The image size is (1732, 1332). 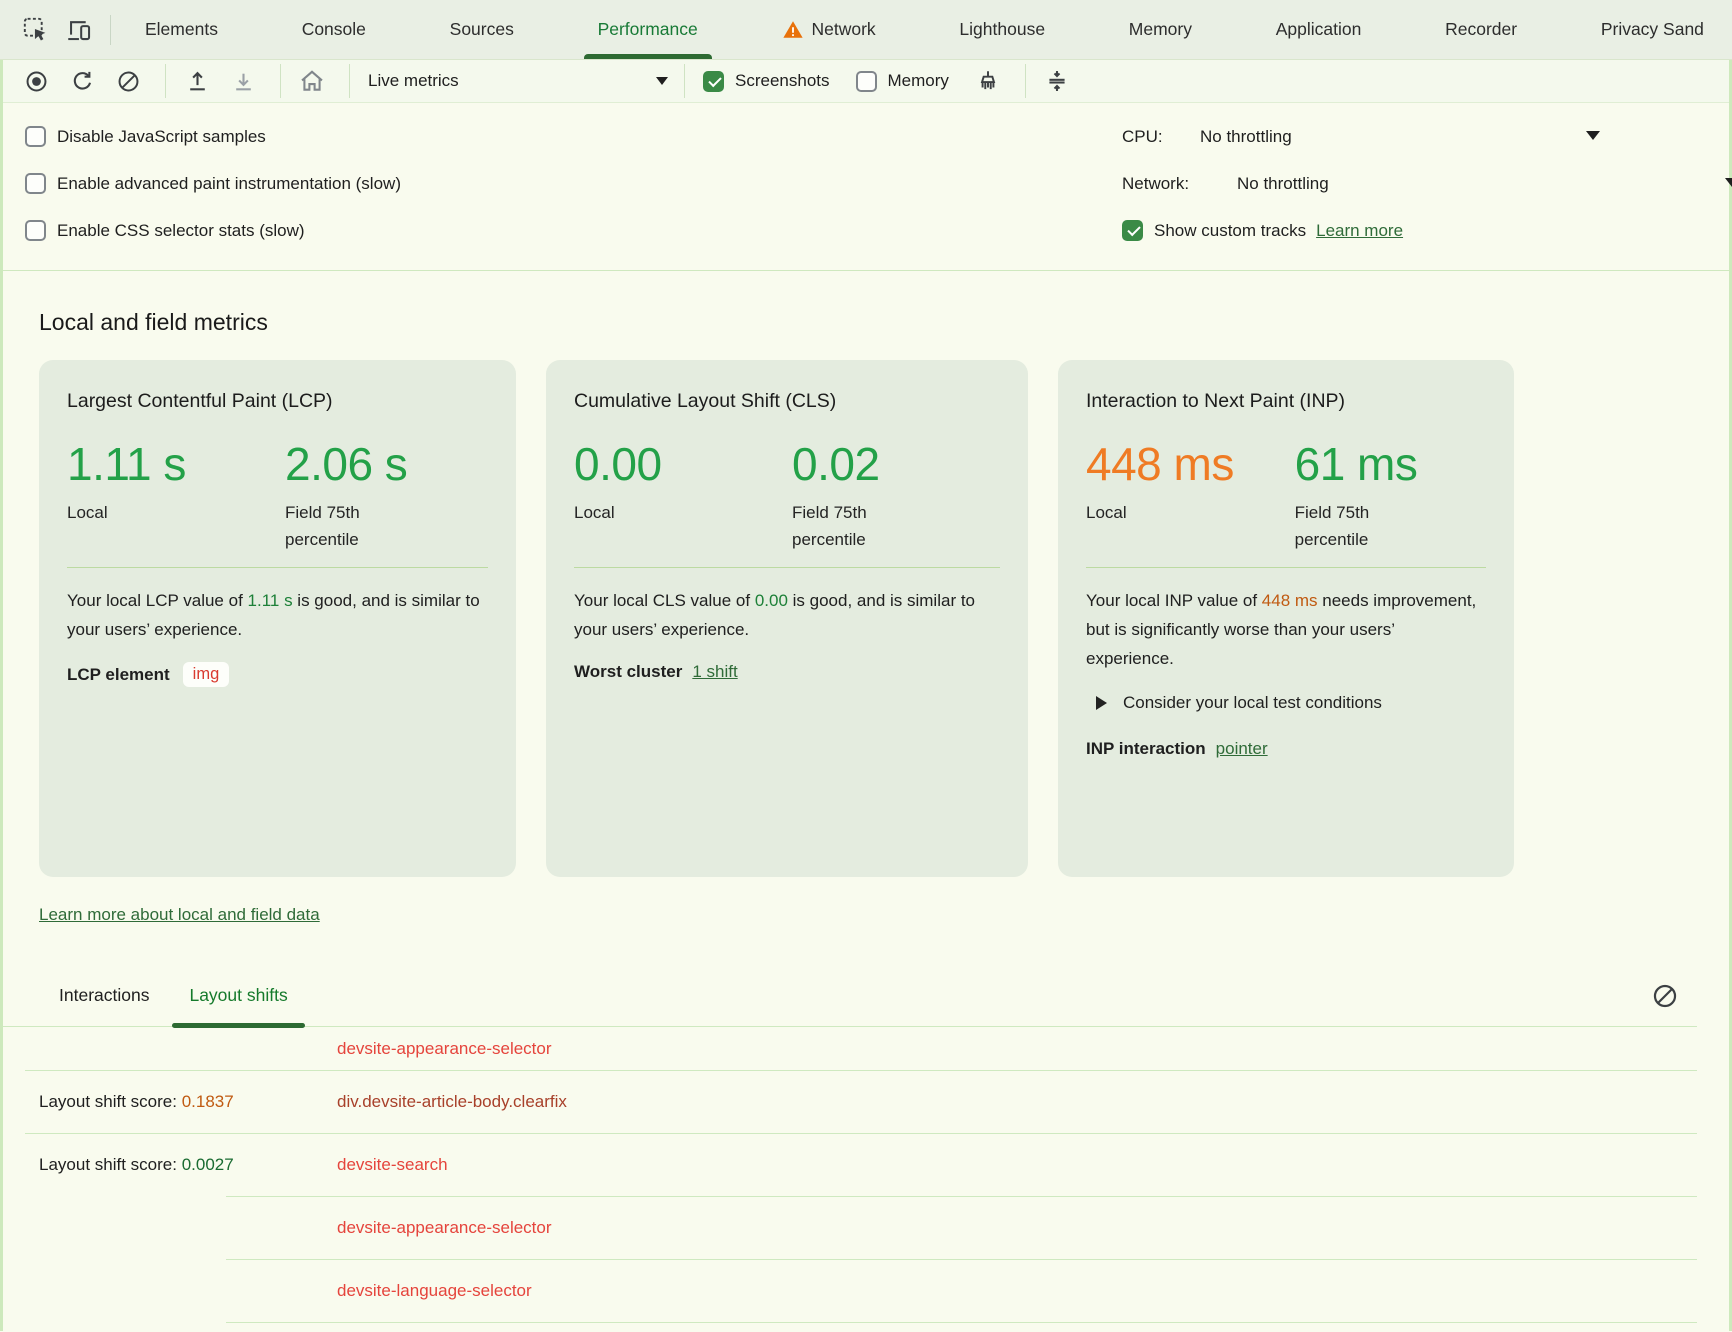 I want to click on inp-inline-value: 448 ms, so click(x=1289, y=600).